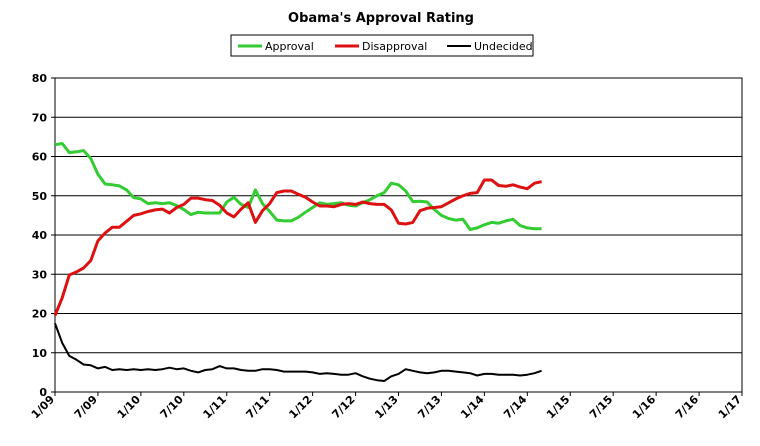  I want to click on y-axis: 0 10 20 30 40 50 60 70 80, so click(43, 235).